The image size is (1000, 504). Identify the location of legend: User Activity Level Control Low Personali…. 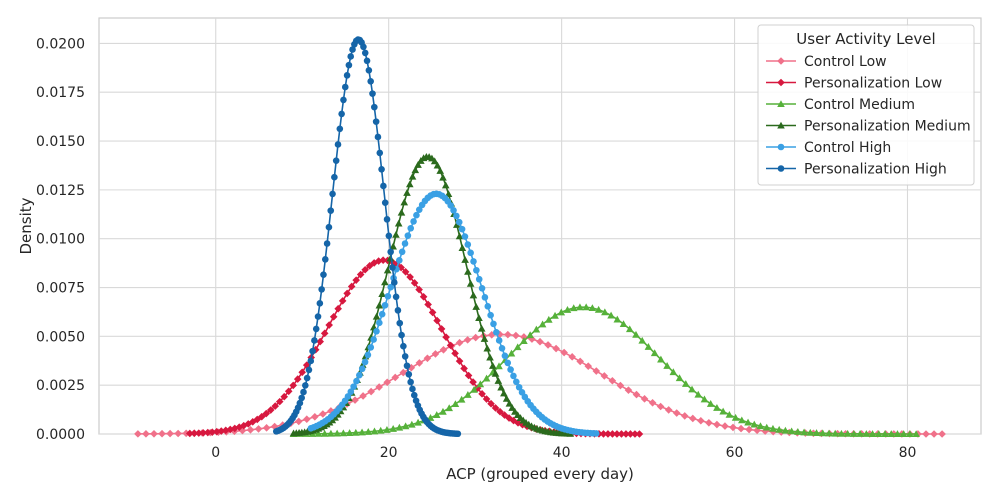
(866, 105).